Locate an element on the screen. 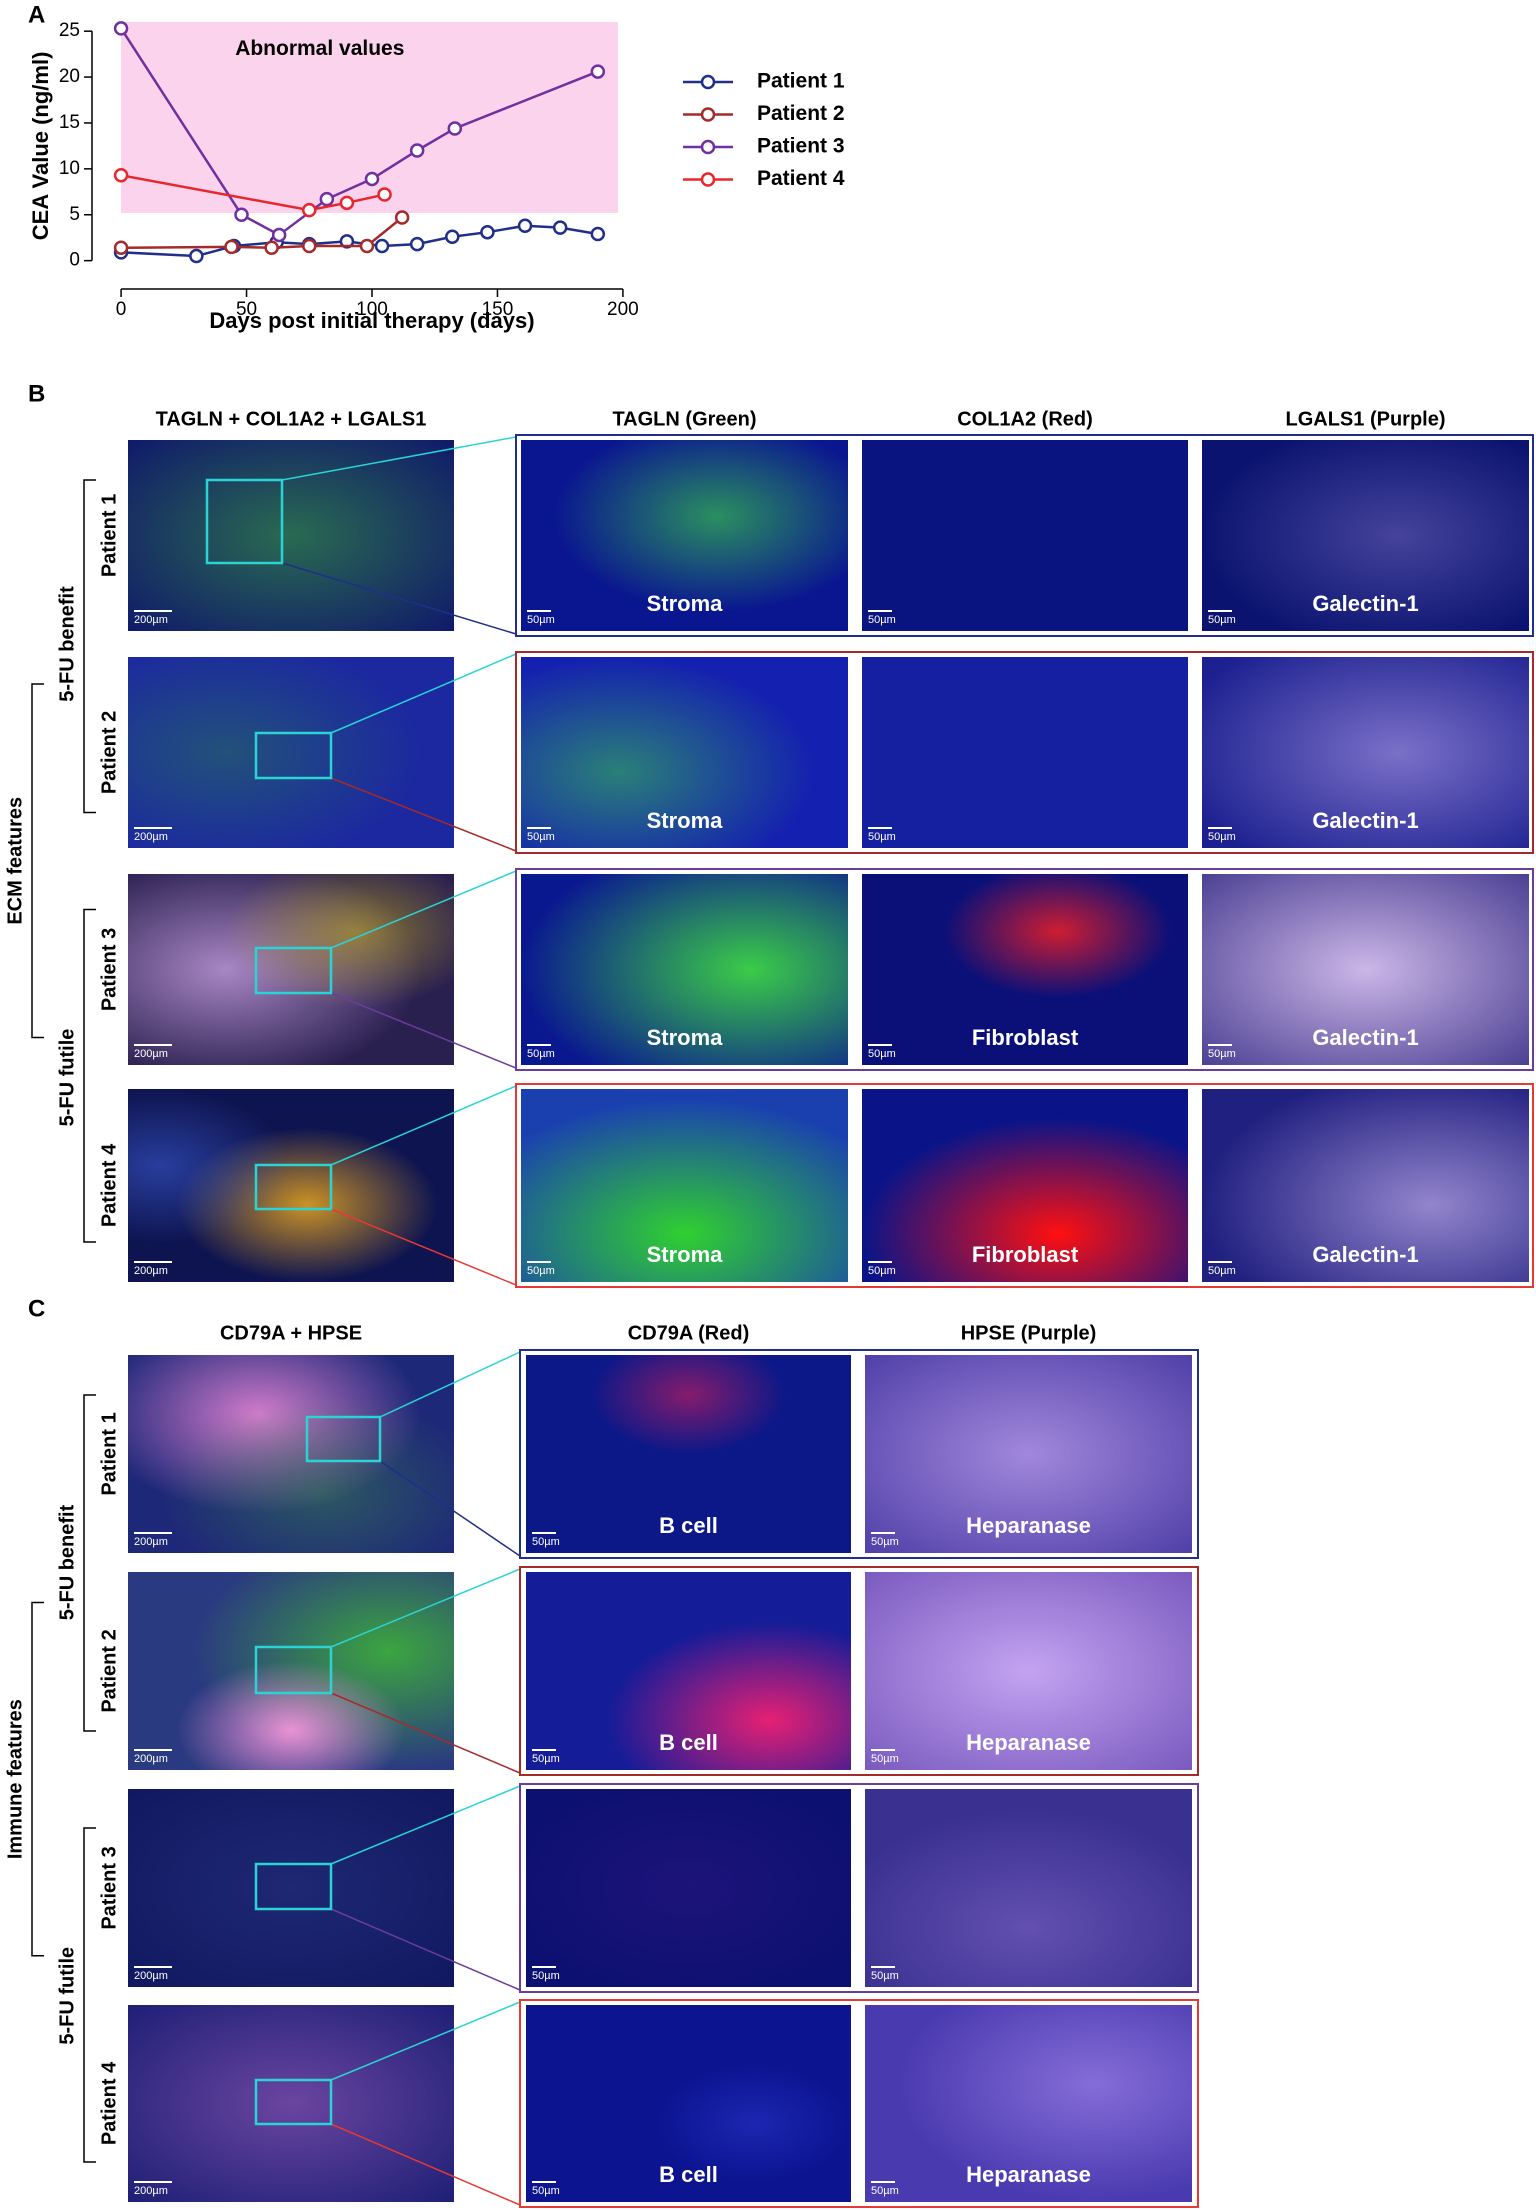 This screenshot has width=1536, height=2210. feature-label: ECM features is located at coordinates (15, 861).